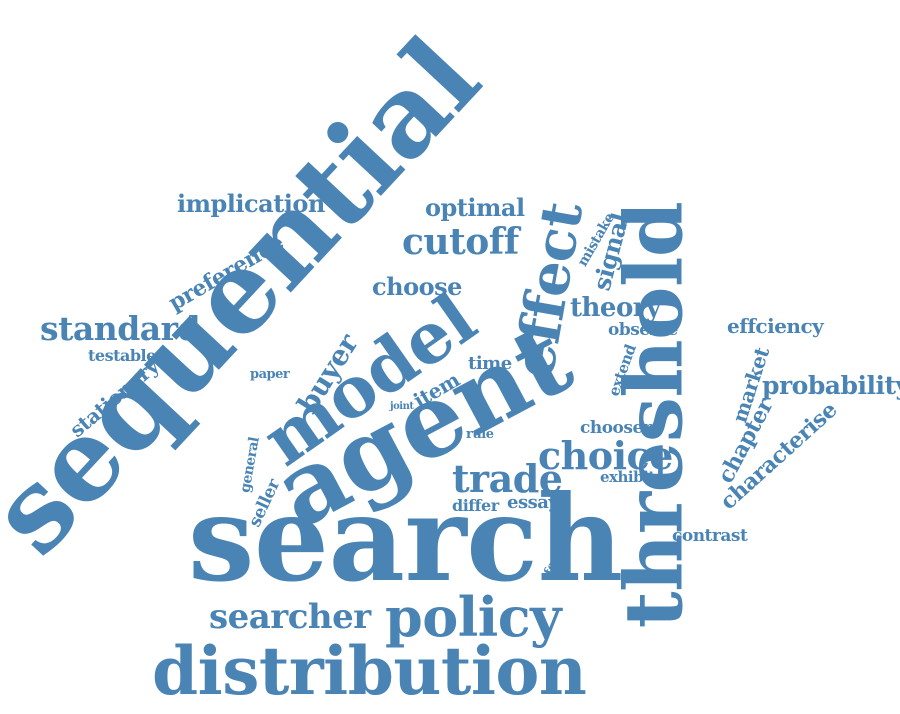 The width and height of the screenshot is (900, 714). I want to click on word-contrast: contrast, so click(710, 536).